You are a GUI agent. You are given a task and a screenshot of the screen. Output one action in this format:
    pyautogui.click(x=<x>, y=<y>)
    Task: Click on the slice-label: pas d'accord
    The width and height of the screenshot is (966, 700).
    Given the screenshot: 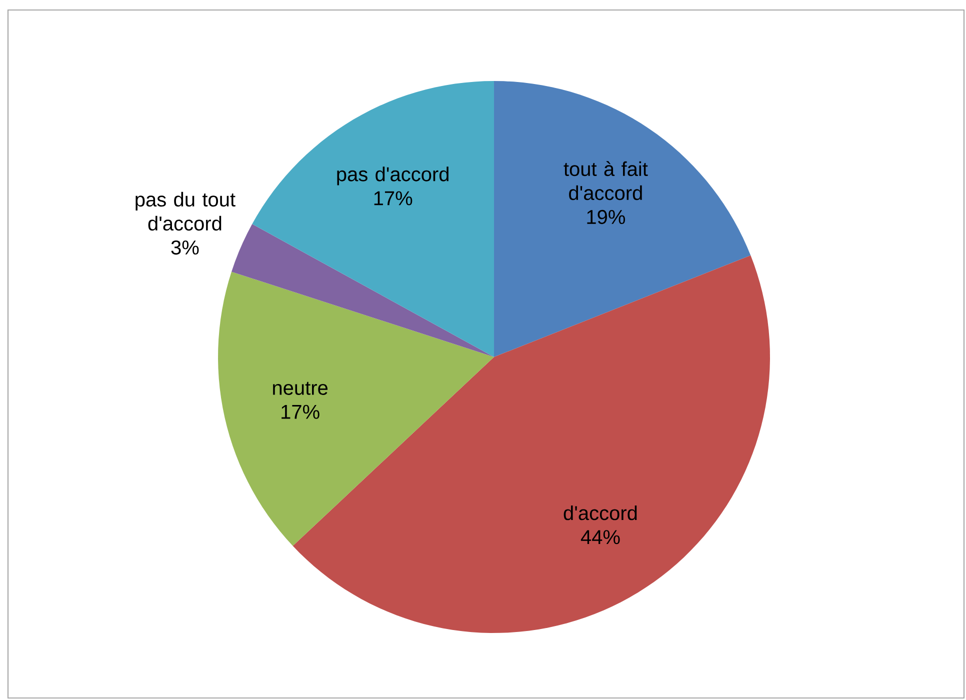 What is the action you would take?
    pyautogui.click(x=392, y=176)
    